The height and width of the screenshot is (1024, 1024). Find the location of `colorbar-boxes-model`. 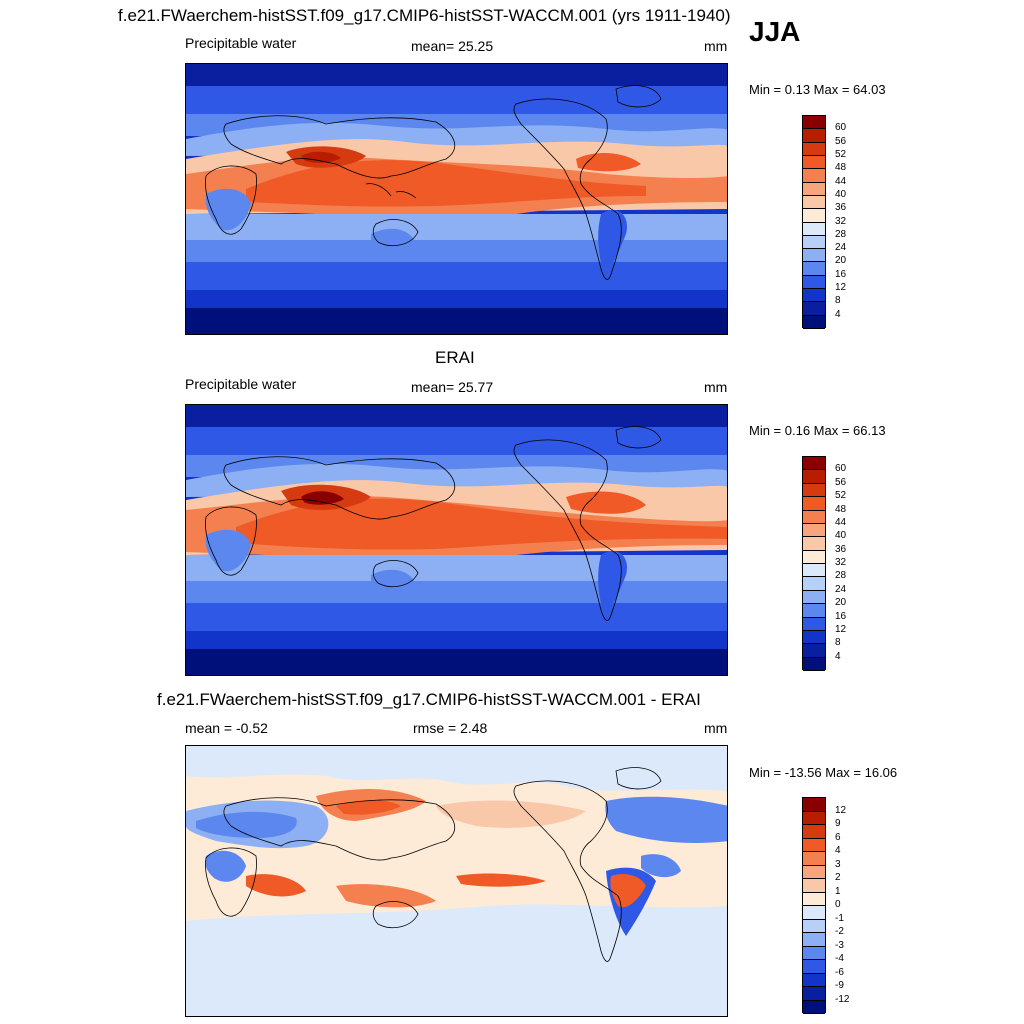

colorbar-boxes-model is located at coordinates (814, 222).